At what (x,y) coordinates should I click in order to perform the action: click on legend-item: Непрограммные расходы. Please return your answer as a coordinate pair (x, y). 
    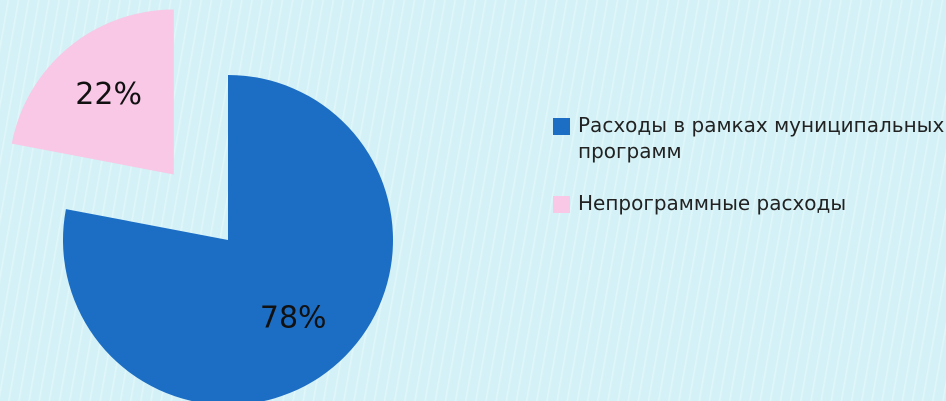
    Looking at the image, I should click on (749, 203).